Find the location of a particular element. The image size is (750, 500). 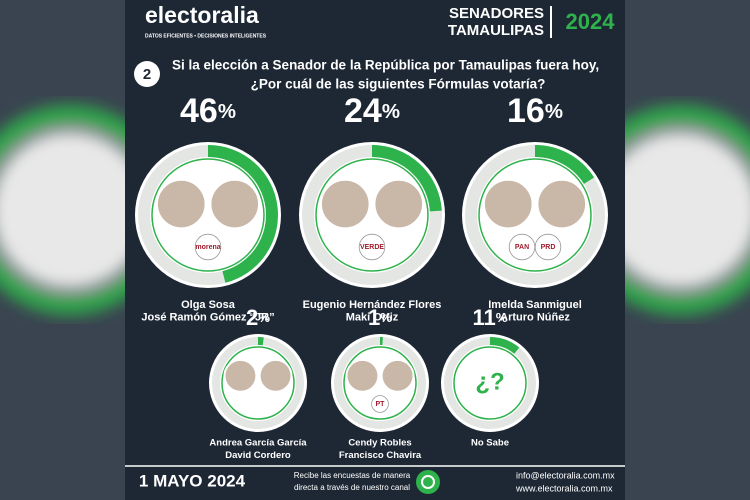

percent-value: 46 is located at coordinates (199, 111).